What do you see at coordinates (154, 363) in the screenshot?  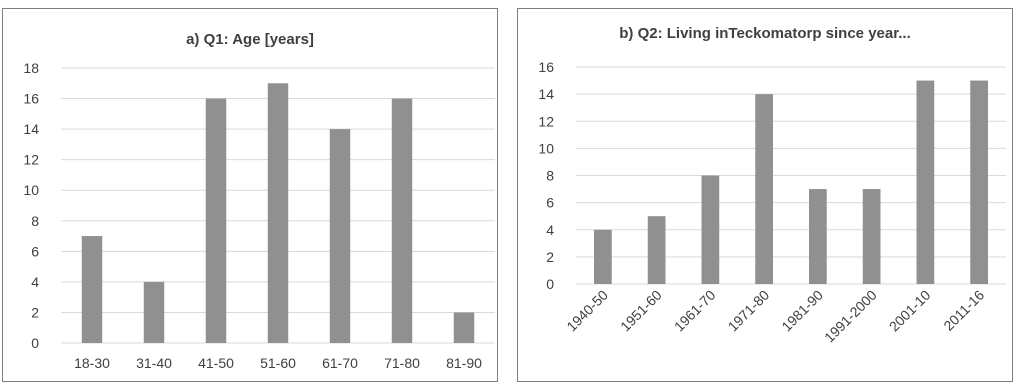 I see `x-tick-label: 31-40` at bounding box center [154, 363].